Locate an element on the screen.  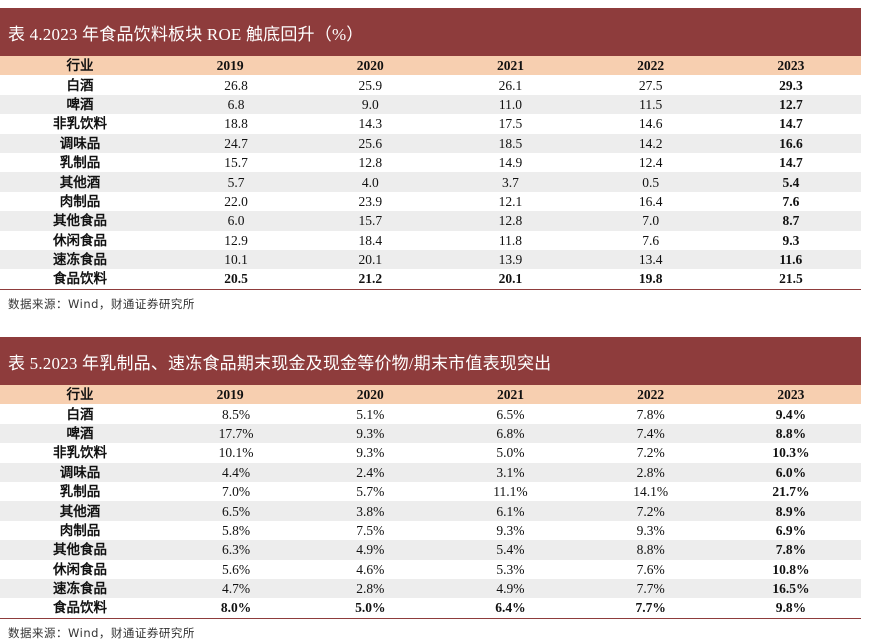
value-cell: 16.6 is located at coordinates (790, 143).